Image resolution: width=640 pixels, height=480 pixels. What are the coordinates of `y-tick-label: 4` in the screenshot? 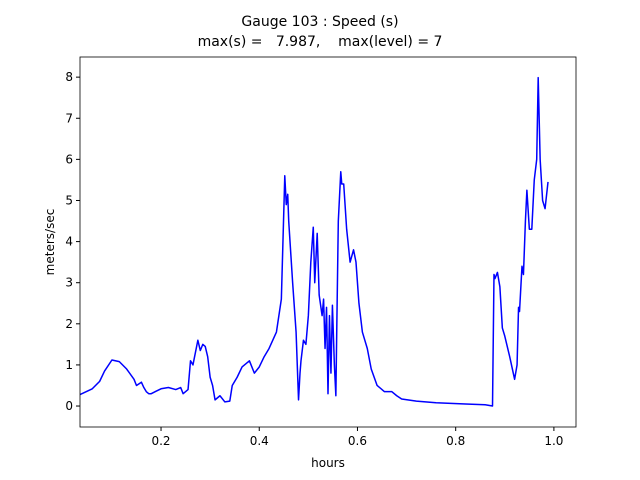 It's located at (69, 242).